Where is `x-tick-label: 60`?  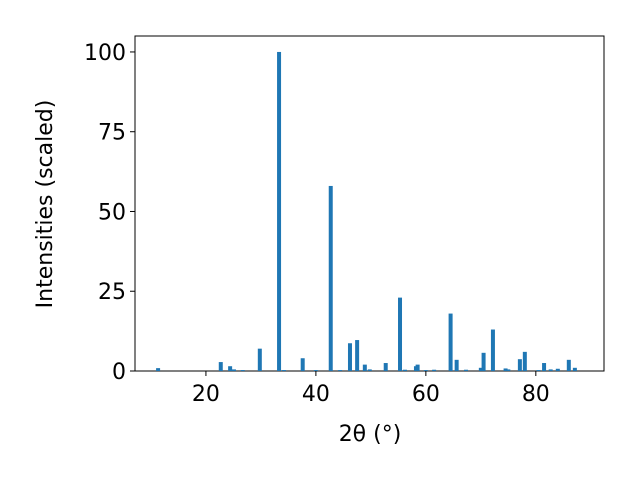
x-tick-label: 60 is located at coordinates (426, 394).